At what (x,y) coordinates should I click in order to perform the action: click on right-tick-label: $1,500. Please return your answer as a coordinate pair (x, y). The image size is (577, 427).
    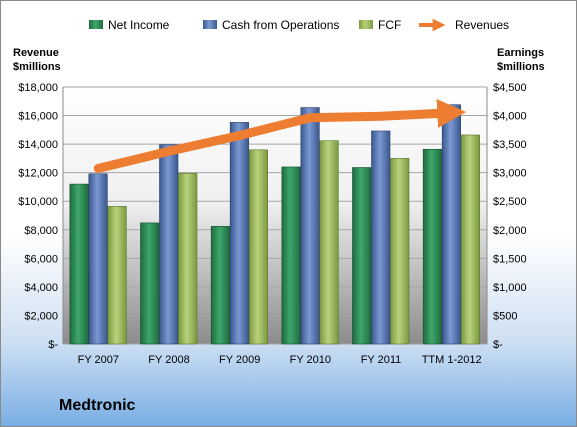
    Looking at the image, I should click on (510, 259).